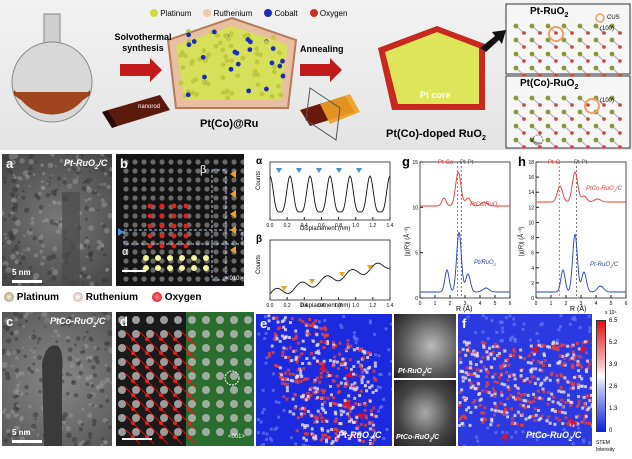 This screenshot has height=459, width=632. What do you see at coordinates (612, 26) in the screenshot?
I see `metal-atom` at bounding box center [612, 26].